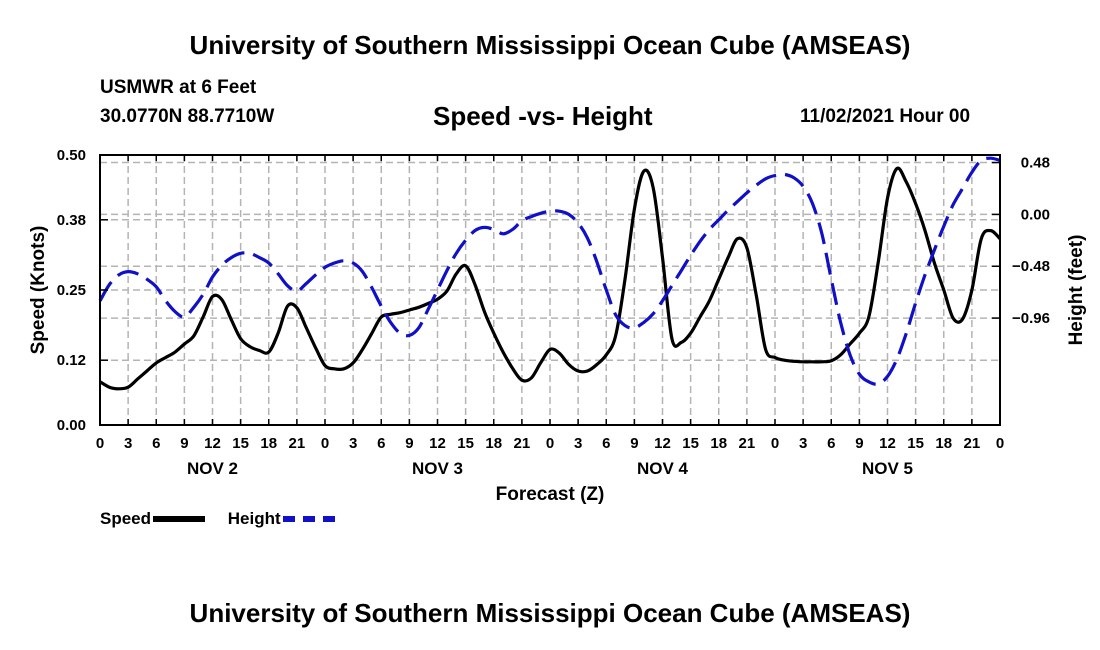 The height and width of the screenshot is (650, 1100). Describe the element at coordinates (1031, 318) in the screenshot. I see `y-tick-label-right: −0.96` at that location.